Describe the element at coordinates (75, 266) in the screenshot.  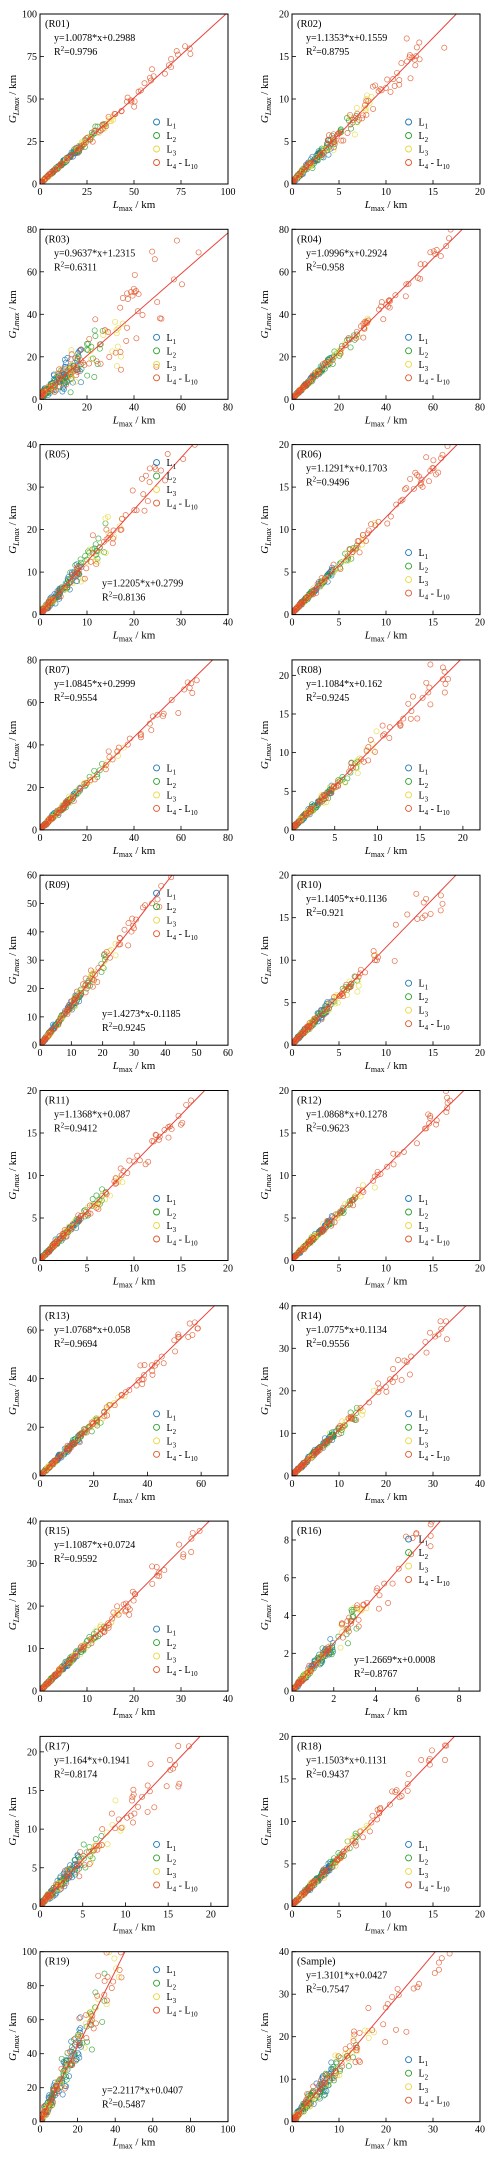
I see `r-squared: R2=0.6311` at that location.